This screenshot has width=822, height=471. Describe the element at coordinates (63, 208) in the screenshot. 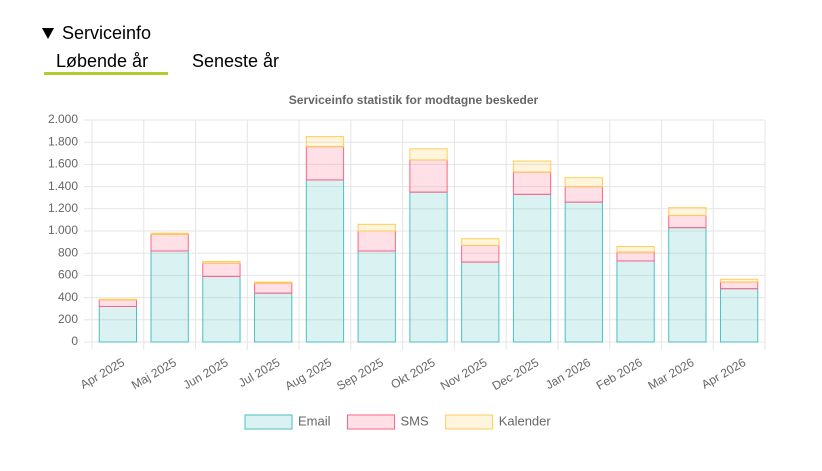

I see `y-tick-label: 1.200` at that location.